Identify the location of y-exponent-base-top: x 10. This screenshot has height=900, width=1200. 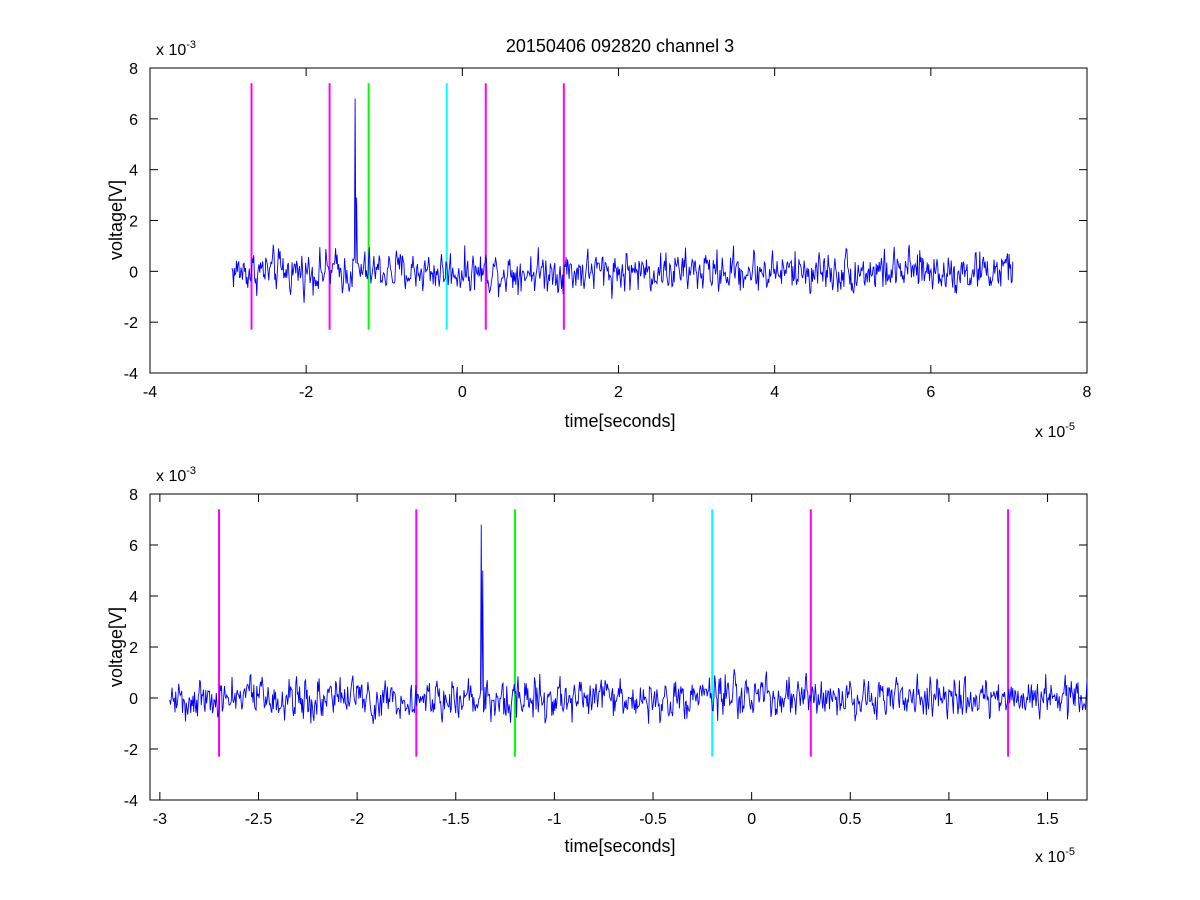
(171, 50).